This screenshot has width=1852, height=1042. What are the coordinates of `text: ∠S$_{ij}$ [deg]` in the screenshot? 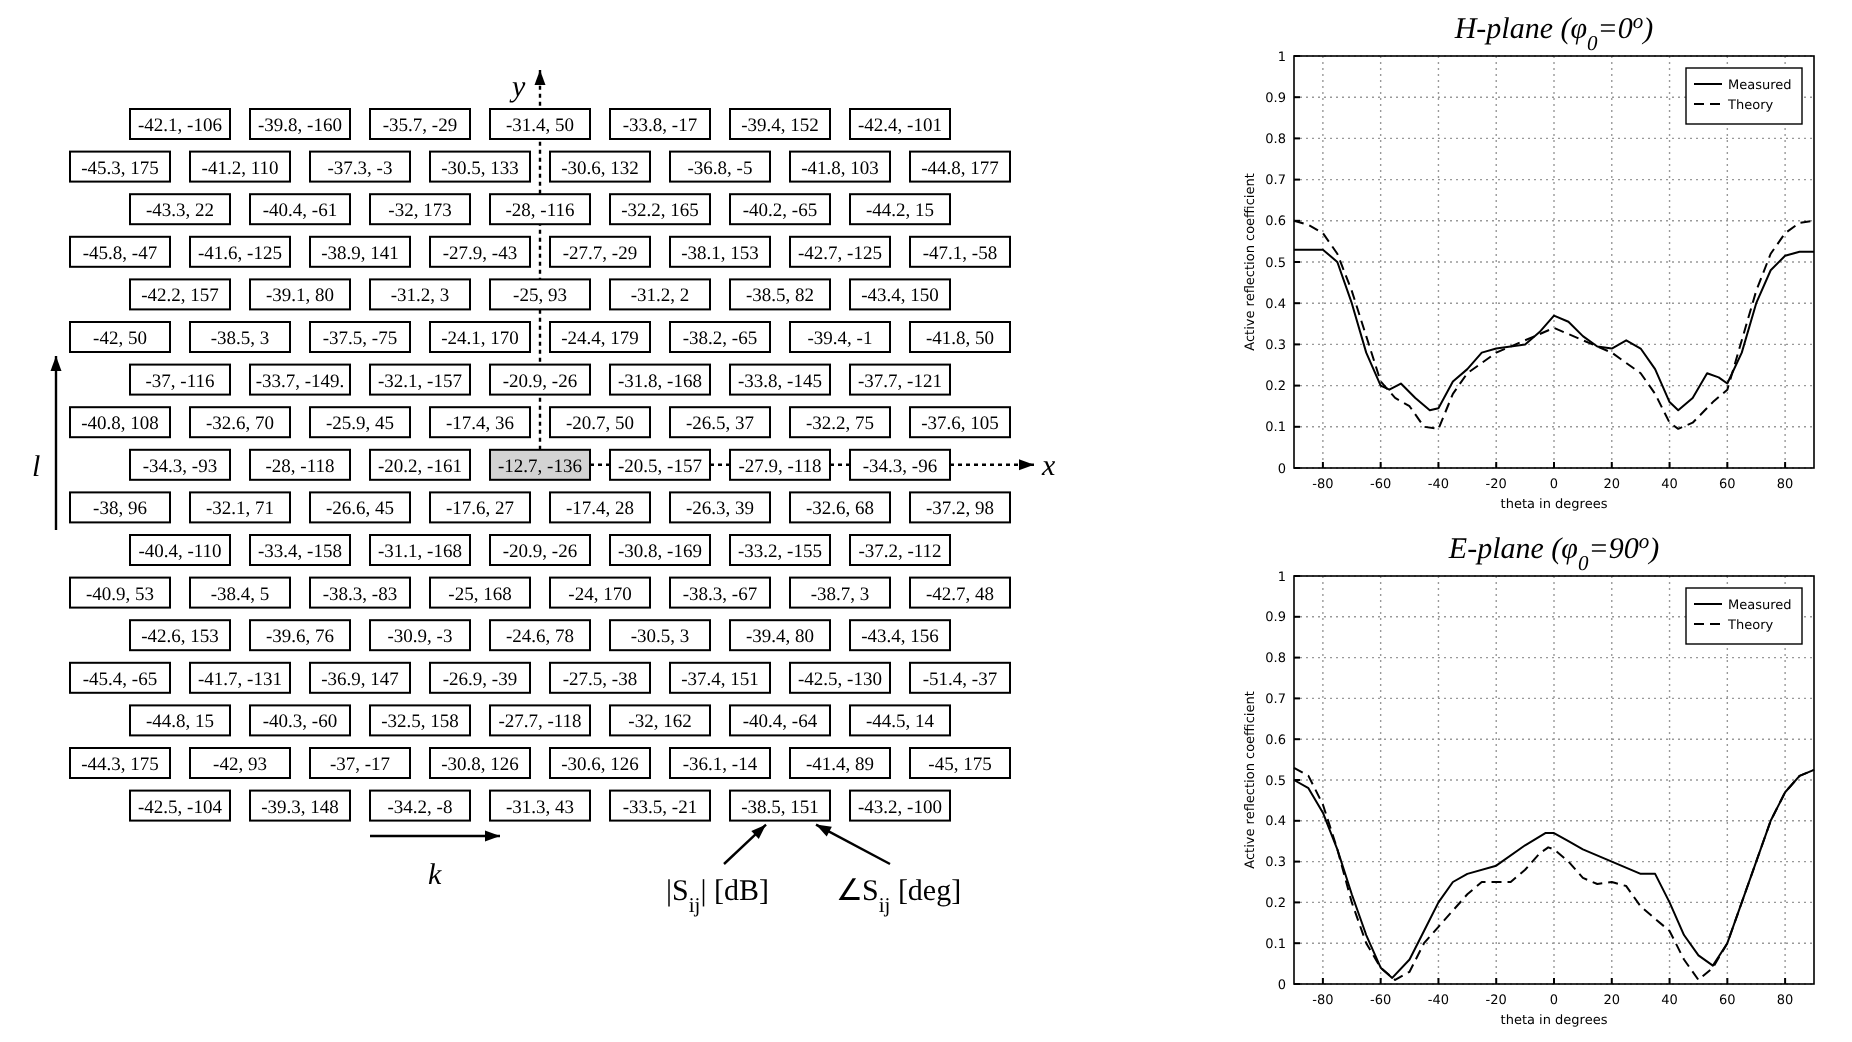 It's located at (899, 896).